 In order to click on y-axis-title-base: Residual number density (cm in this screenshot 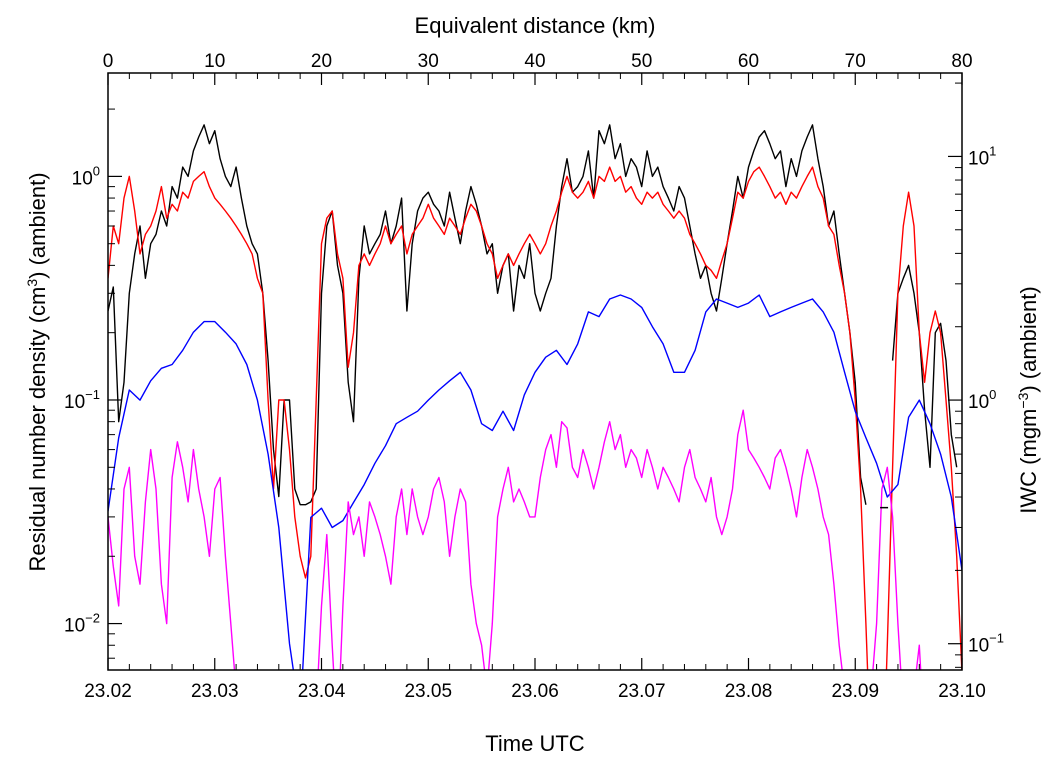, I will do `click(37, 429)`.